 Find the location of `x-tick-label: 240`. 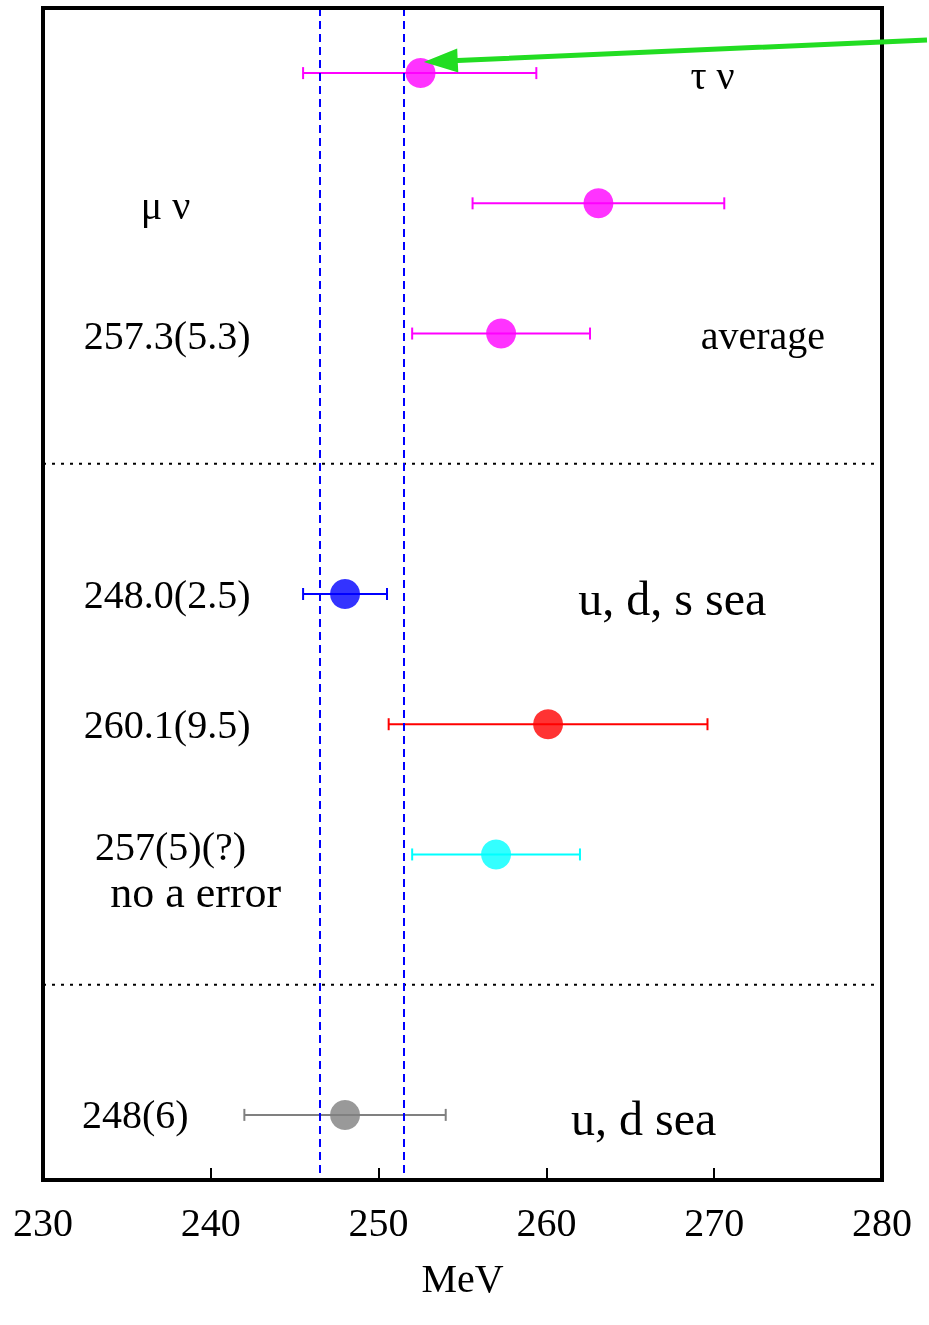

x-tick-label: 240 is located at coordinates (210, 1222).